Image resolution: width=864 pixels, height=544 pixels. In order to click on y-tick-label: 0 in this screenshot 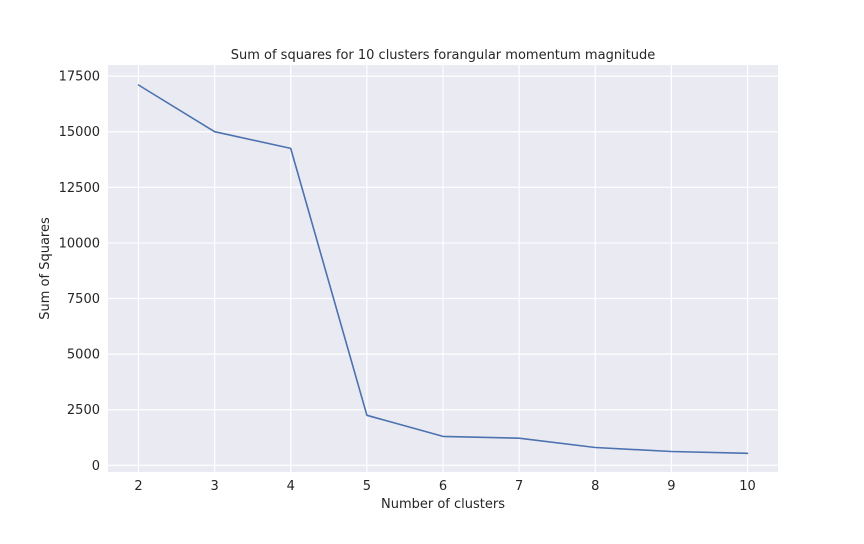, I will do `click(96, 466)`.